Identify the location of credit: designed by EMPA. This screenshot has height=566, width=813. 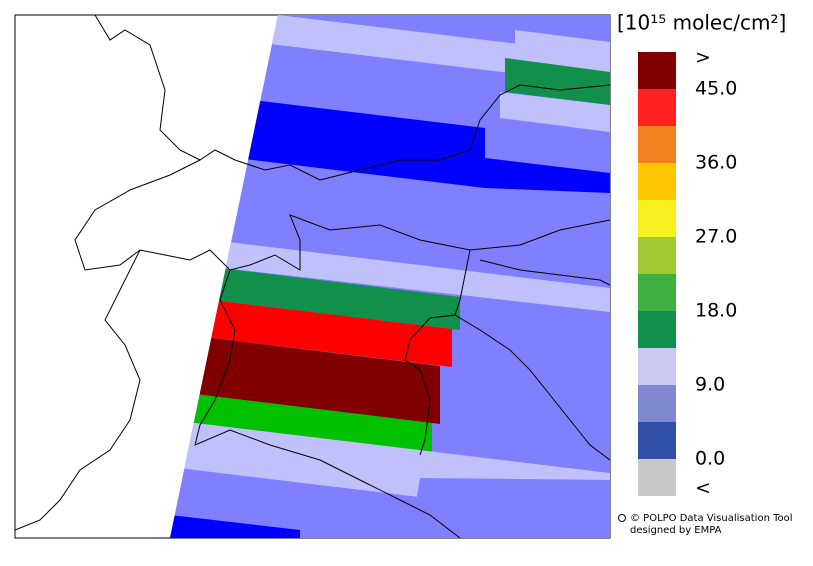
(676, 530).